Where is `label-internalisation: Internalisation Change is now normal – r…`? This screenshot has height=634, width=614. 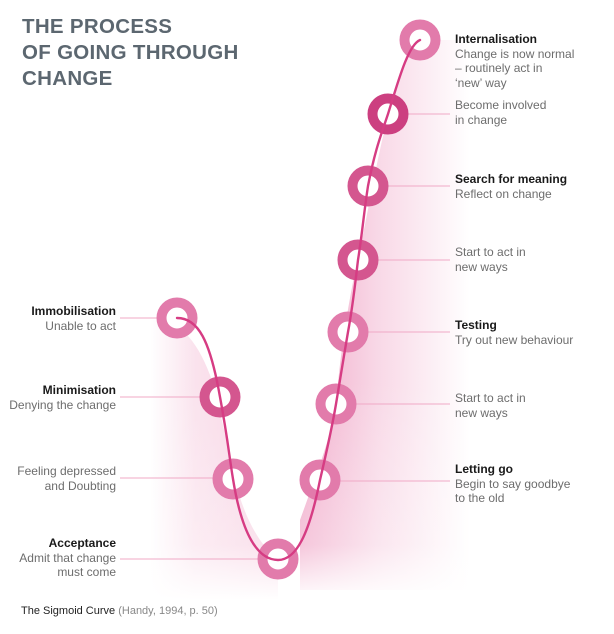 label-internalisation: Internalisation Change is now normal – r… is located at coordinates (514, 61).